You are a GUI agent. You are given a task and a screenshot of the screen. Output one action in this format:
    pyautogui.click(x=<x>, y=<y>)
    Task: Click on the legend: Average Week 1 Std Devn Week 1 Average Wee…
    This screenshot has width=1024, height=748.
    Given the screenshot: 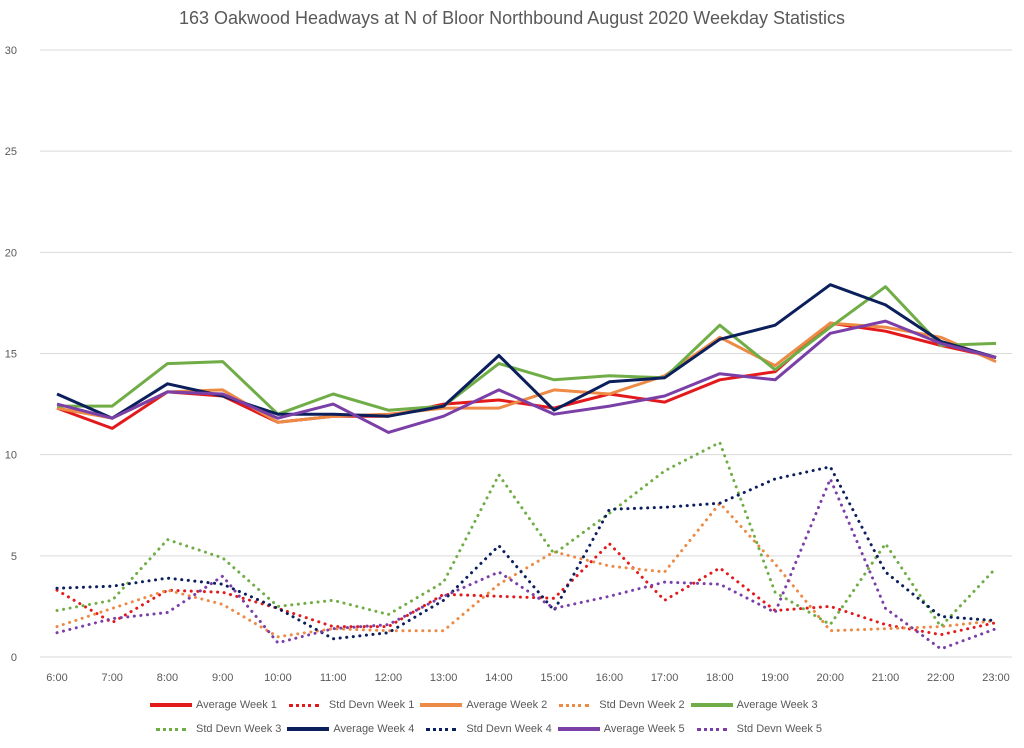 What is the action you would take?
    pyautogui.click(x=520, y=717)
    